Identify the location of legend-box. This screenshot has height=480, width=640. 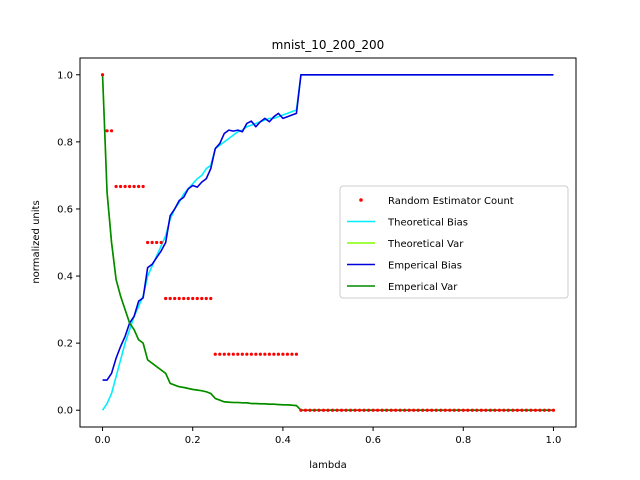
(454, 242).